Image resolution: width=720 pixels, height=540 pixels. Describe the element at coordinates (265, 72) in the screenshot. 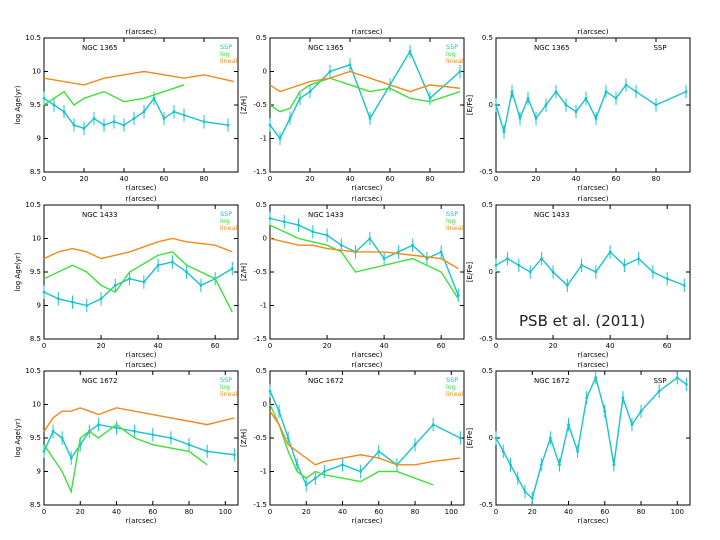

I see `y-tick-label: 0` at that location.